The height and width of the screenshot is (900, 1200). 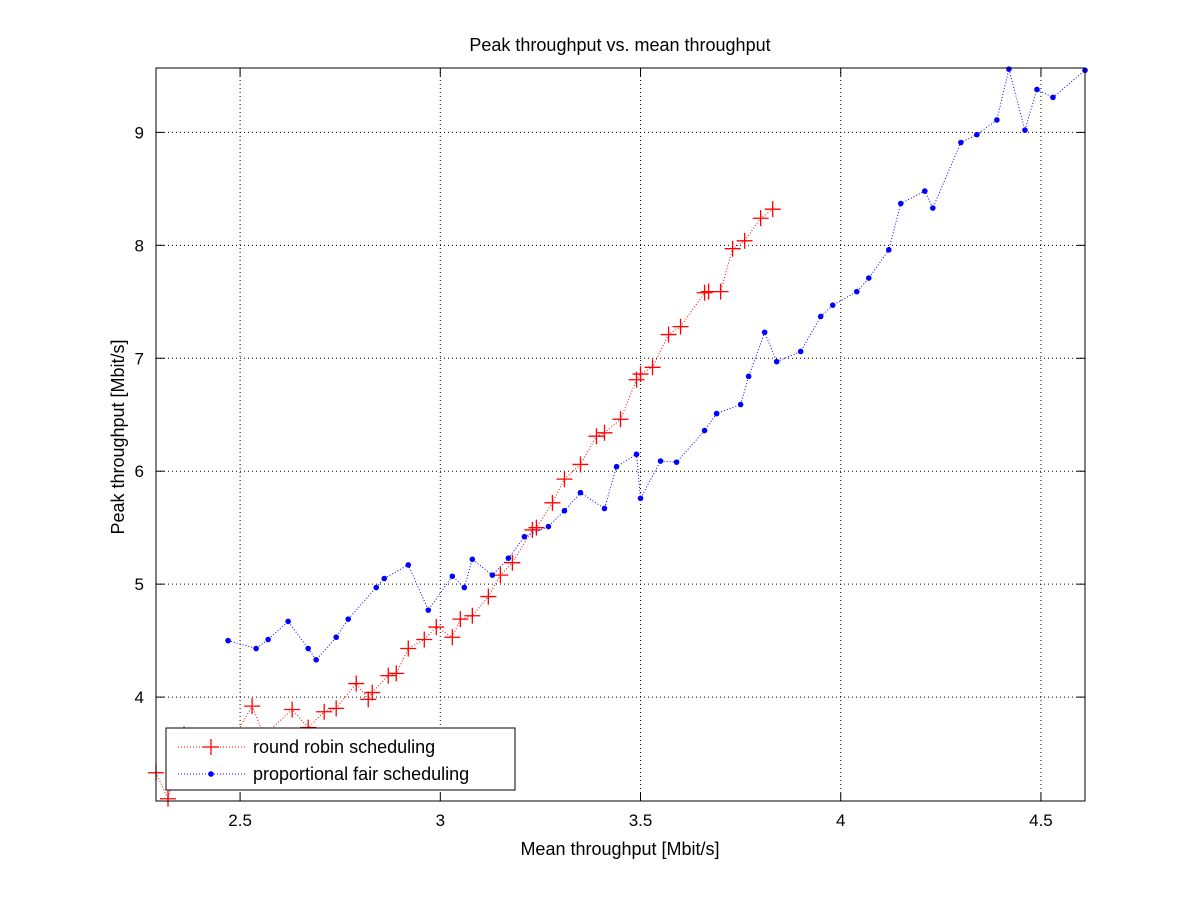 I want to click on y-tick-label: 4, so click(x=139, y=697).